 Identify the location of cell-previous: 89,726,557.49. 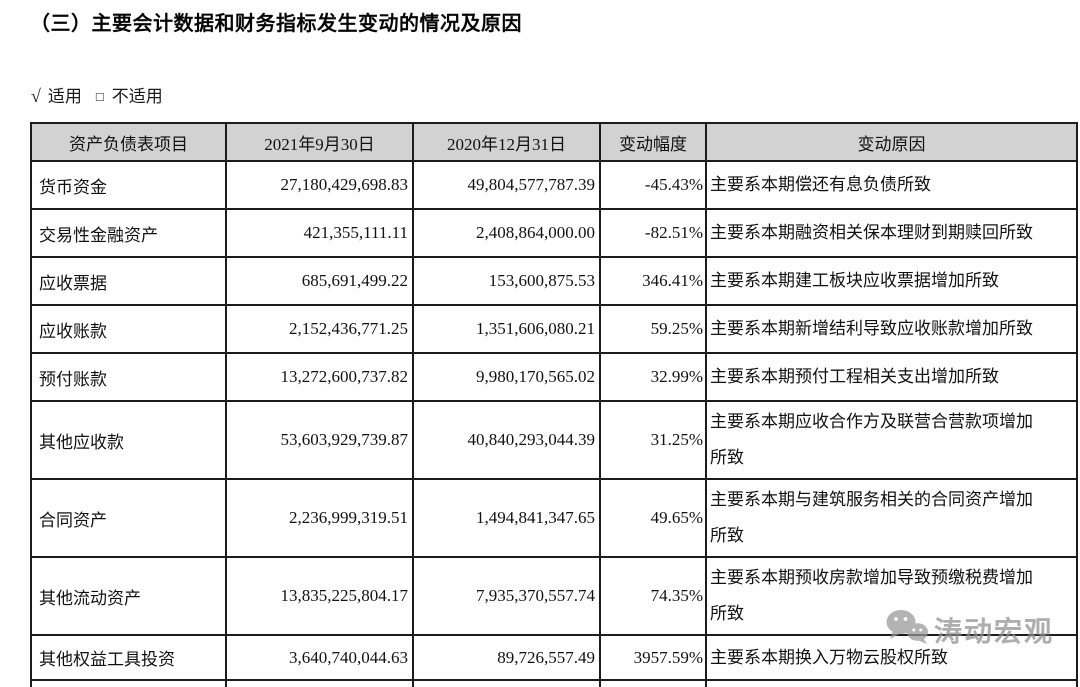
(506, 657).